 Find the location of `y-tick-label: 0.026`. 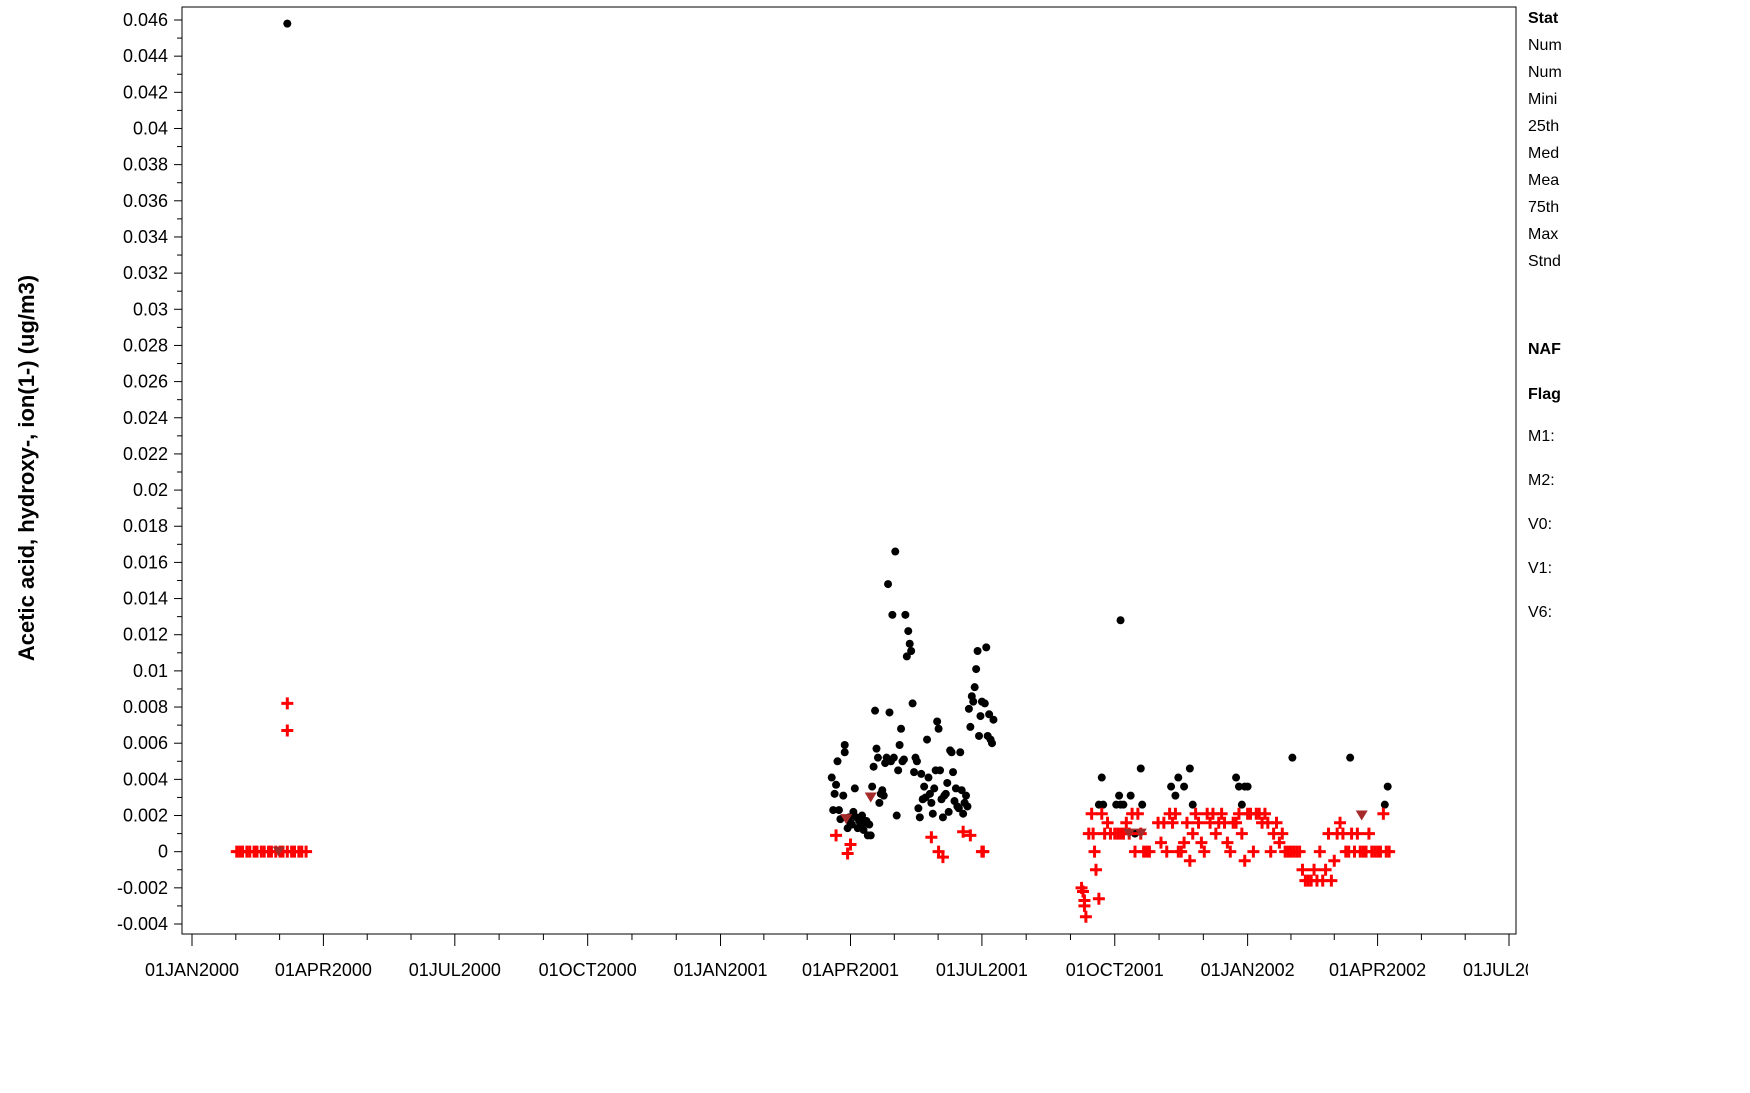

y-tick-label: 0.026 is located at coordinates (145, 382).